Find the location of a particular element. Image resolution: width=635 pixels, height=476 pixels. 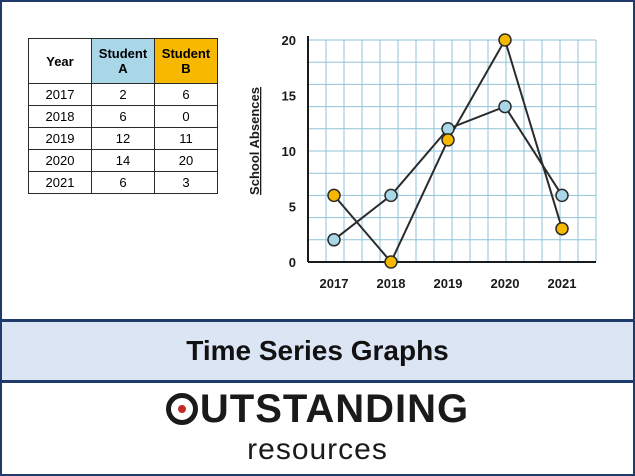

cell-student-a: 12 is located at coordinates (123, 138).